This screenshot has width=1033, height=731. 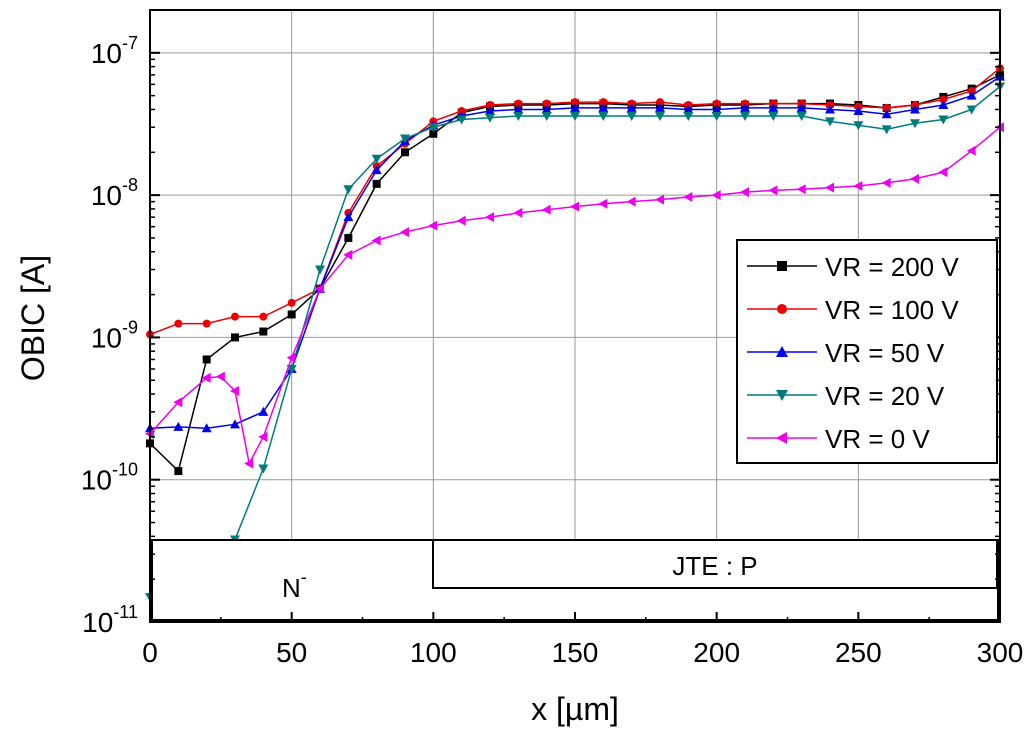 I want to click on y-axis-title: OBIC [A], so click(x=33, y=318).